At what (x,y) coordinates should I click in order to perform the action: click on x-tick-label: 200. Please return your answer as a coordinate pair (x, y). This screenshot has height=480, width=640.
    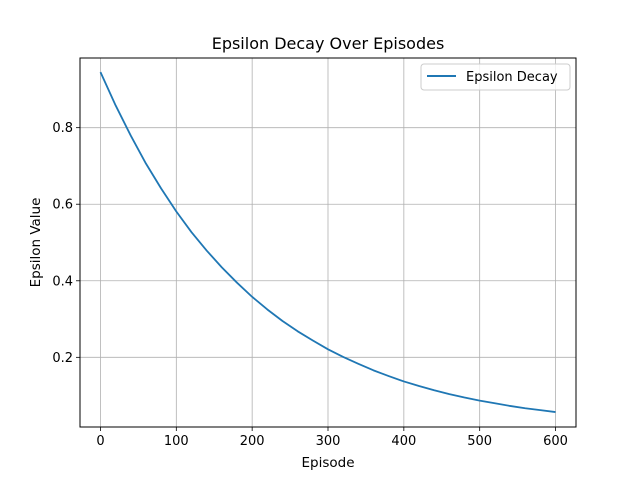
    Looking at the image, I should click on (252, 441).